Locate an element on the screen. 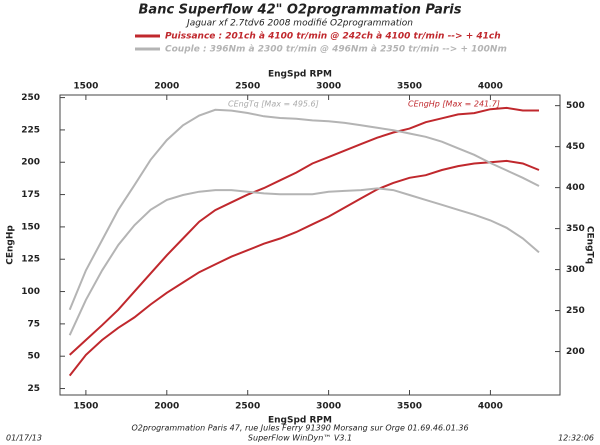 This screenshot has height=445, width=600. y-tick-label: 225 is located at coordinates (30, 130).